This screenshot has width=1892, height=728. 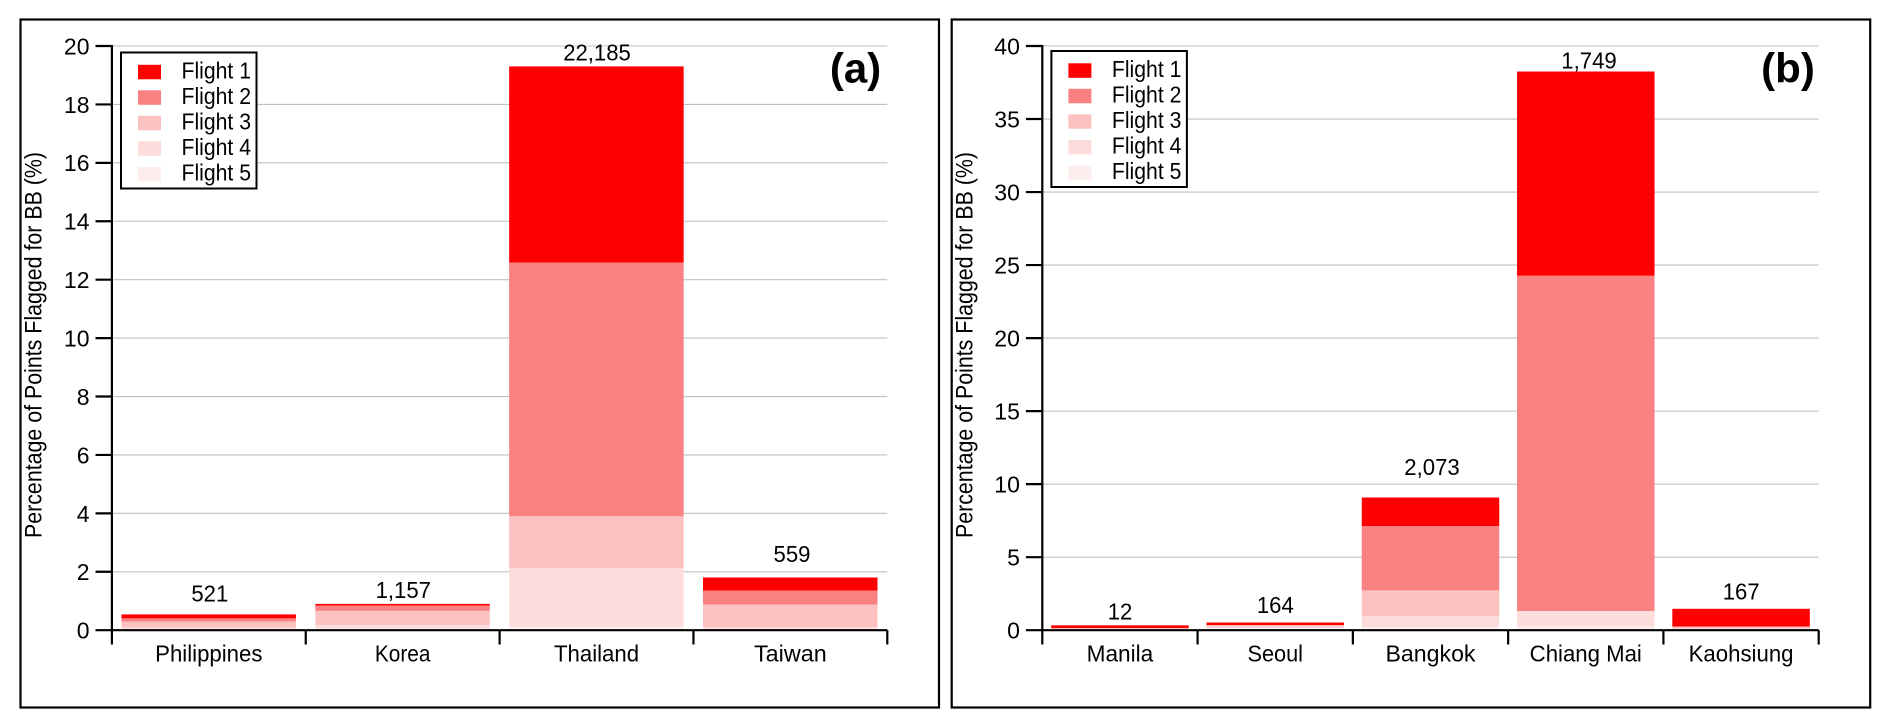 I want to click on svg-text: 8, so click(x=83, y=397).